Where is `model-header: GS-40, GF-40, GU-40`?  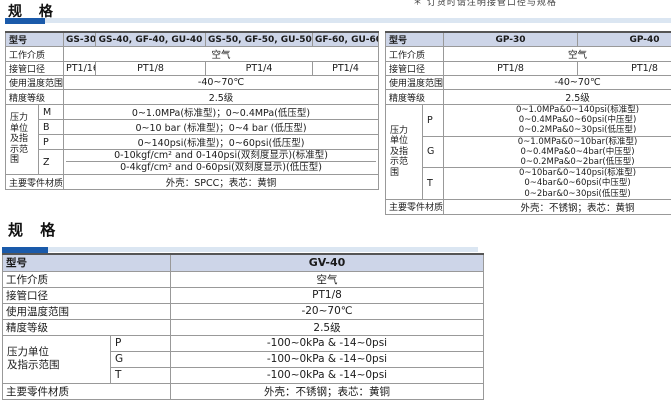
model-header: GS-40, GF-40, GU-40 is located at coordinates (151, 39).